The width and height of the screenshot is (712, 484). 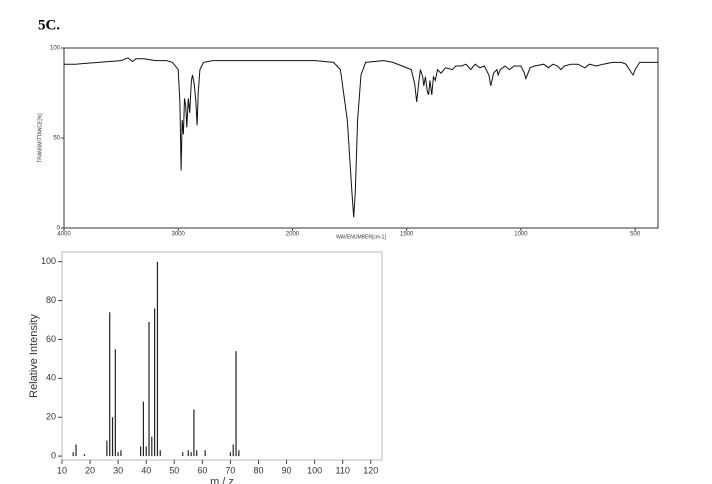 I want to click on x-tick-label: 500, so click(x=635, y=235).